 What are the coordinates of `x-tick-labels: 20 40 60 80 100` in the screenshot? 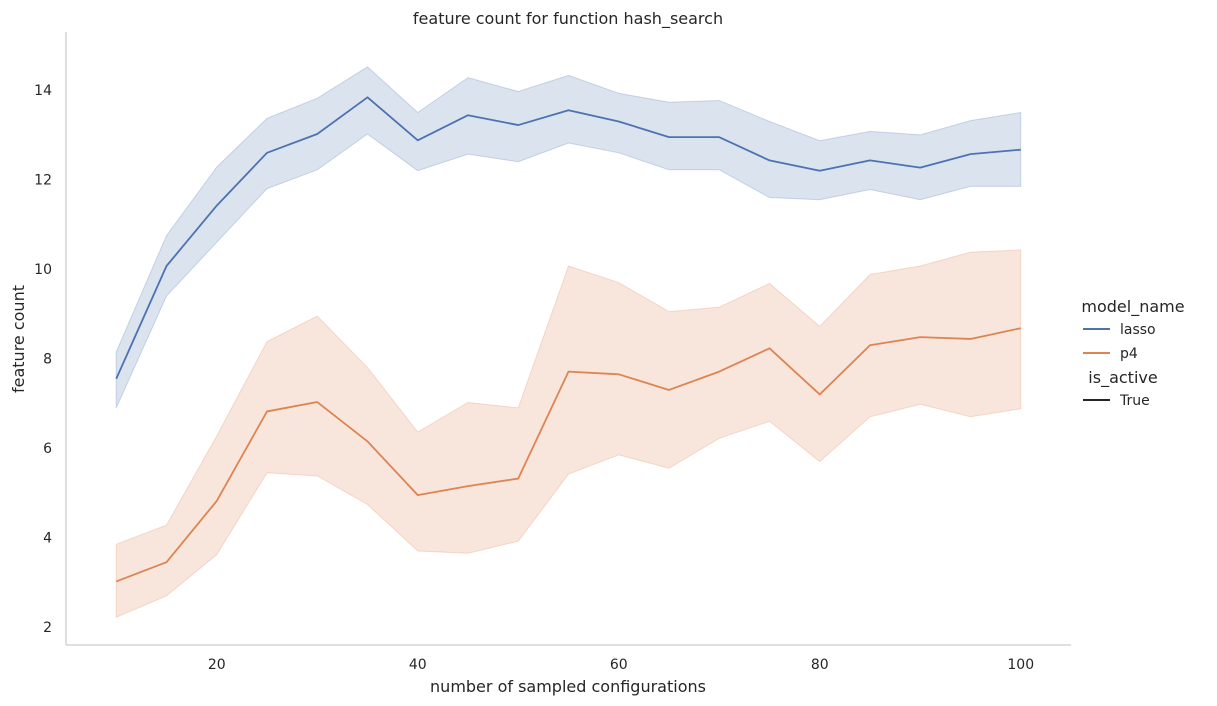 It's located at (621, 665).